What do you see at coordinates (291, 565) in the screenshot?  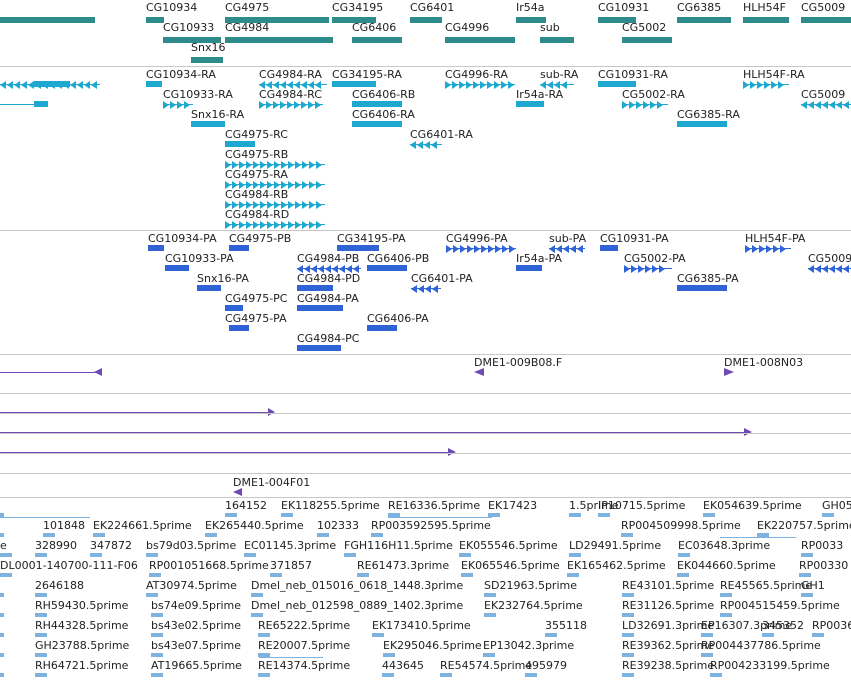 I see `feature-label: 371857` at bounding box center [291, 565].